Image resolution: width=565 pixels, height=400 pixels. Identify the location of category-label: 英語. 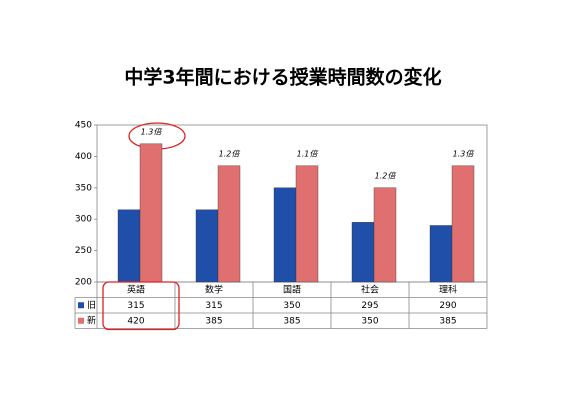
(136, 289).